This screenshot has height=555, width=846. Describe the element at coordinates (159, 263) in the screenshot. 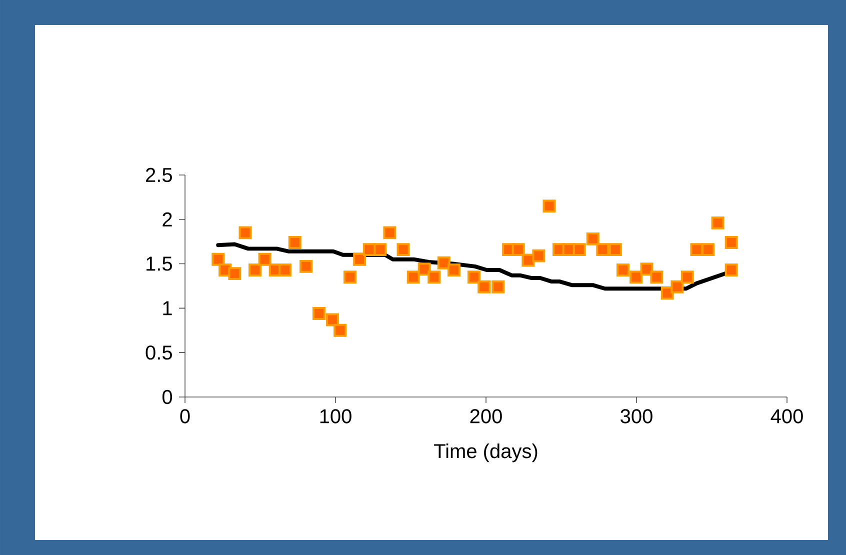

I see `y-tick-label: 1.5` at that location.